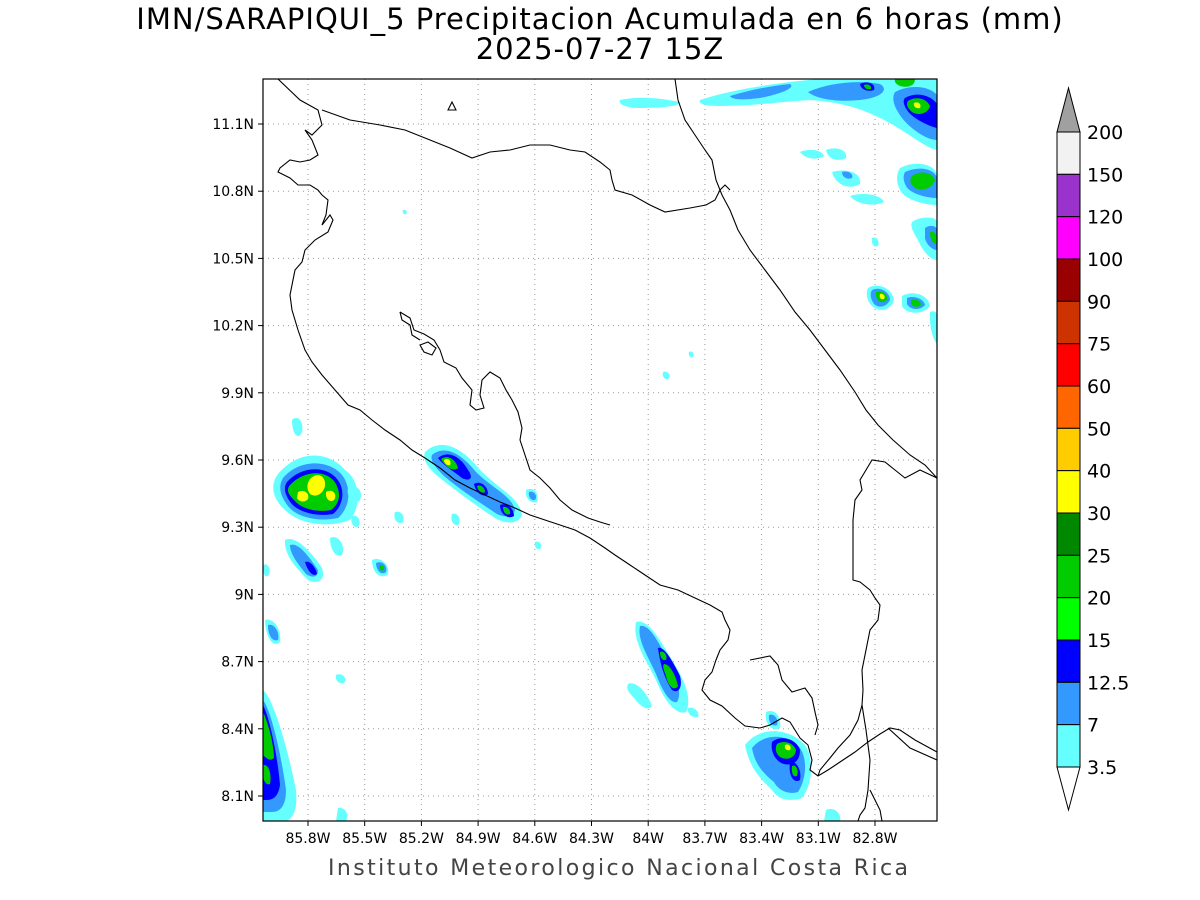 This screenshot has height=900, width=1200. I want to click on legend-label: 200, so click(1105, 133).